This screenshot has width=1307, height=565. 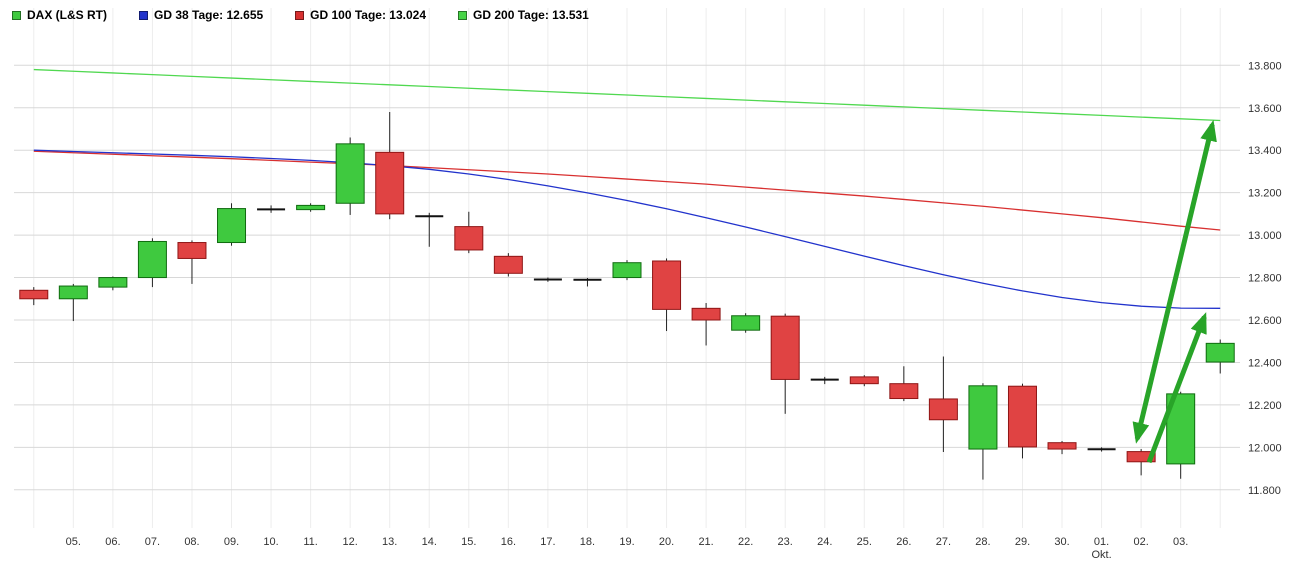 What do you see at coordinates (368, 15) in the screenshot?
I see `legend-label-gd100: GD 100 Tage: 13.024` at bounding box center [368, 15].